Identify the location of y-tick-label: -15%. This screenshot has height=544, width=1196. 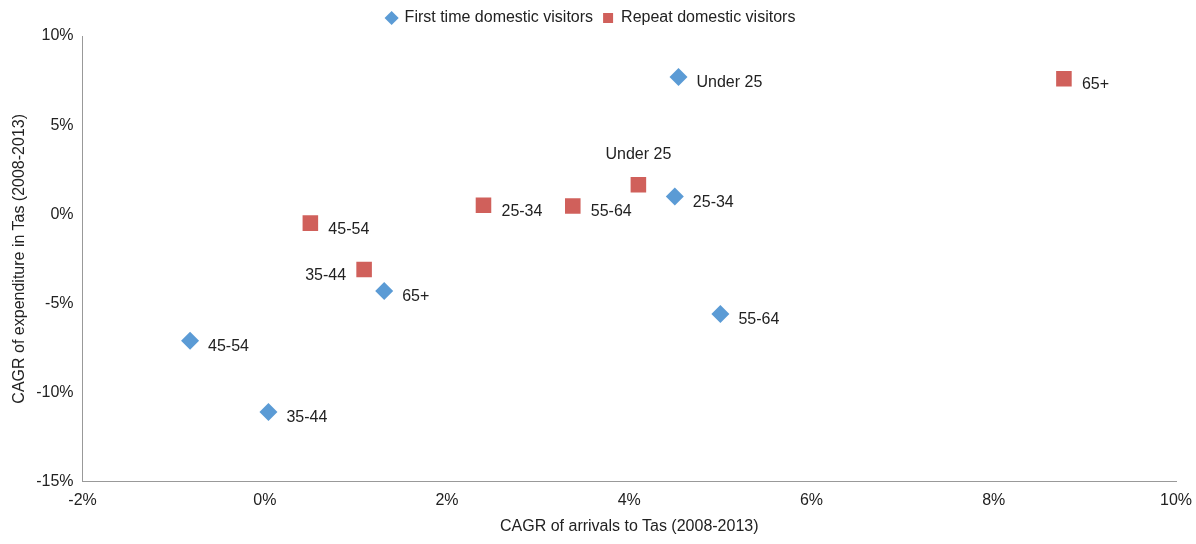
(55, 481).